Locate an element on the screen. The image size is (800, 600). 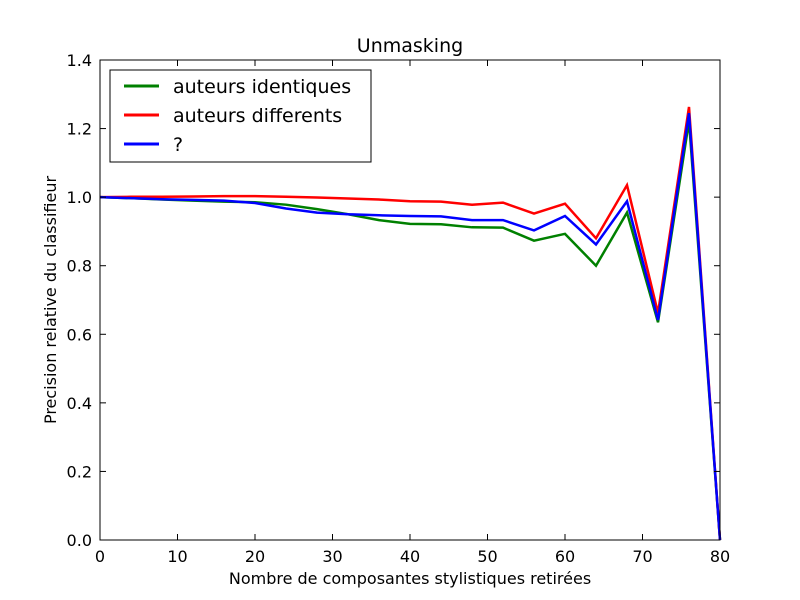
legend-label-auteurs-differents: auteurs differents is located at coordinates (257, 116).